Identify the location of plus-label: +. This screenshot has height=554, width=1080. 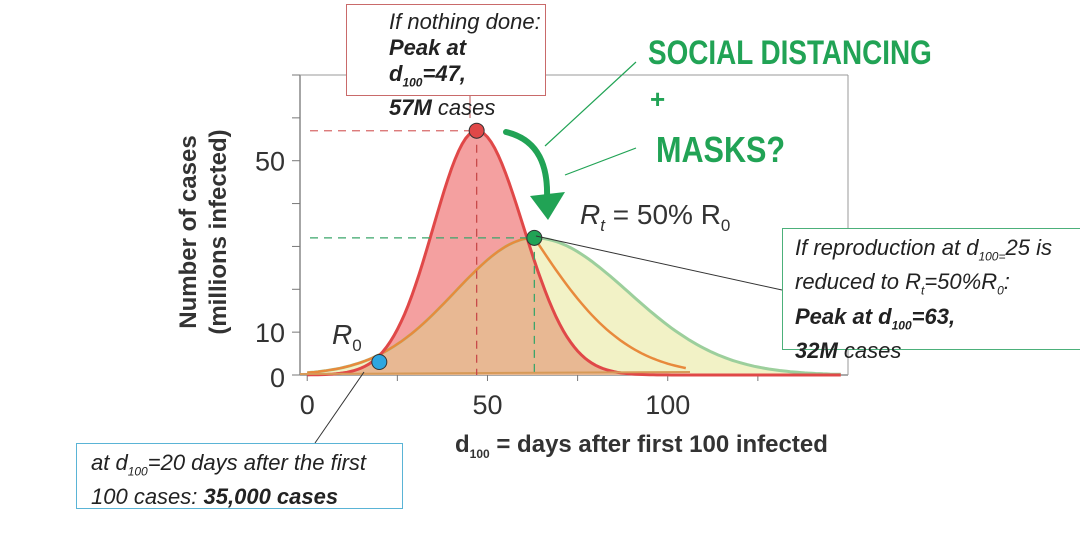
(657, 99).